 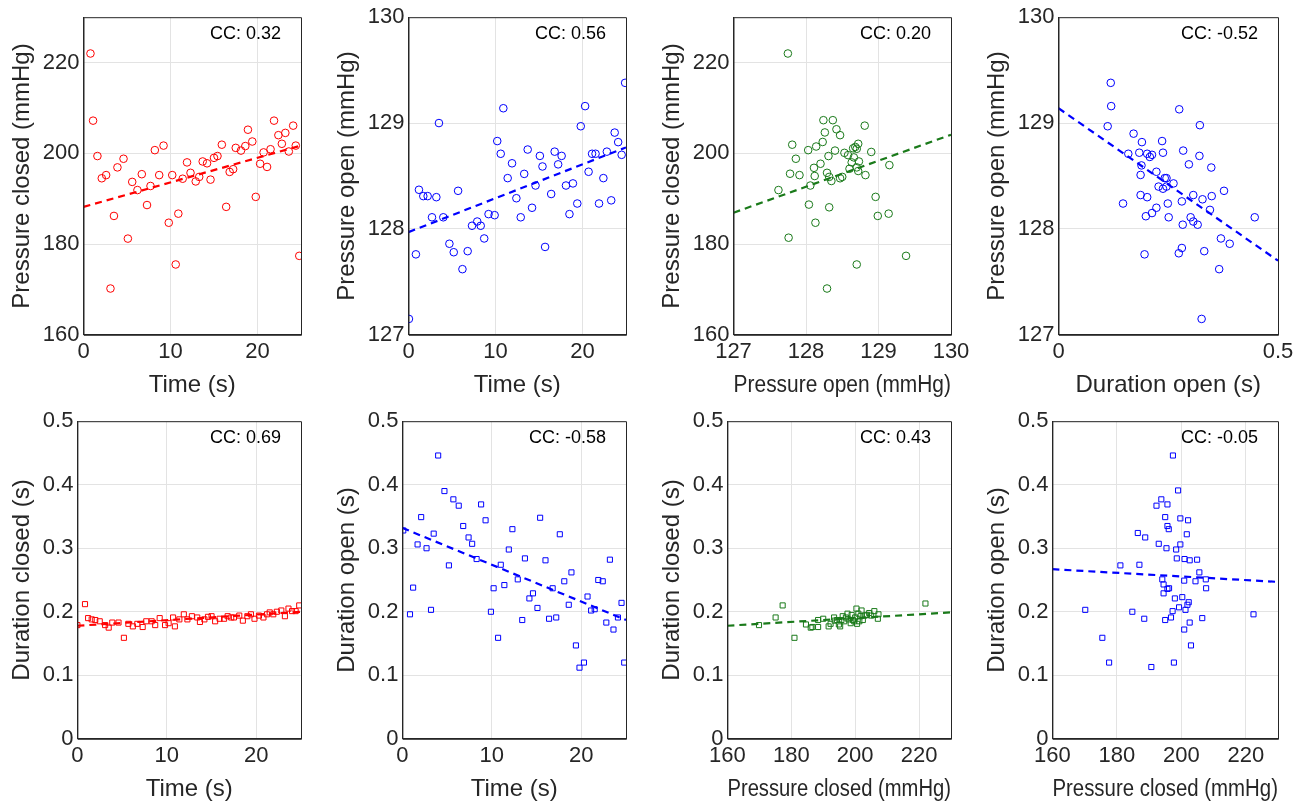 I want to click on x-tick-label: 0.5, so click(x=1278, y=351).